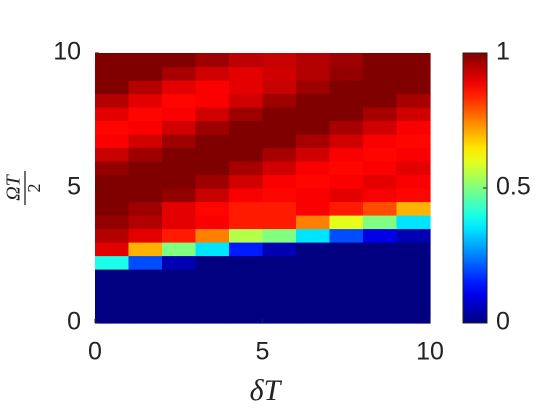 This screenshot has height=419, width=539. Describe the element at coordinates (67, 52) in the screenshot. I see `y-tick-label: 10` at that location.